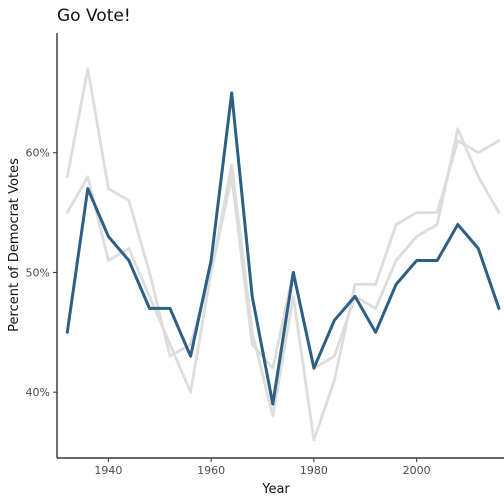 The width and height of the screenshot is (504, 504). Describe the element at coordinates (14, 245) in the screenshot. I see `y-axis-label: Percent of Democrat Votes` at that location.